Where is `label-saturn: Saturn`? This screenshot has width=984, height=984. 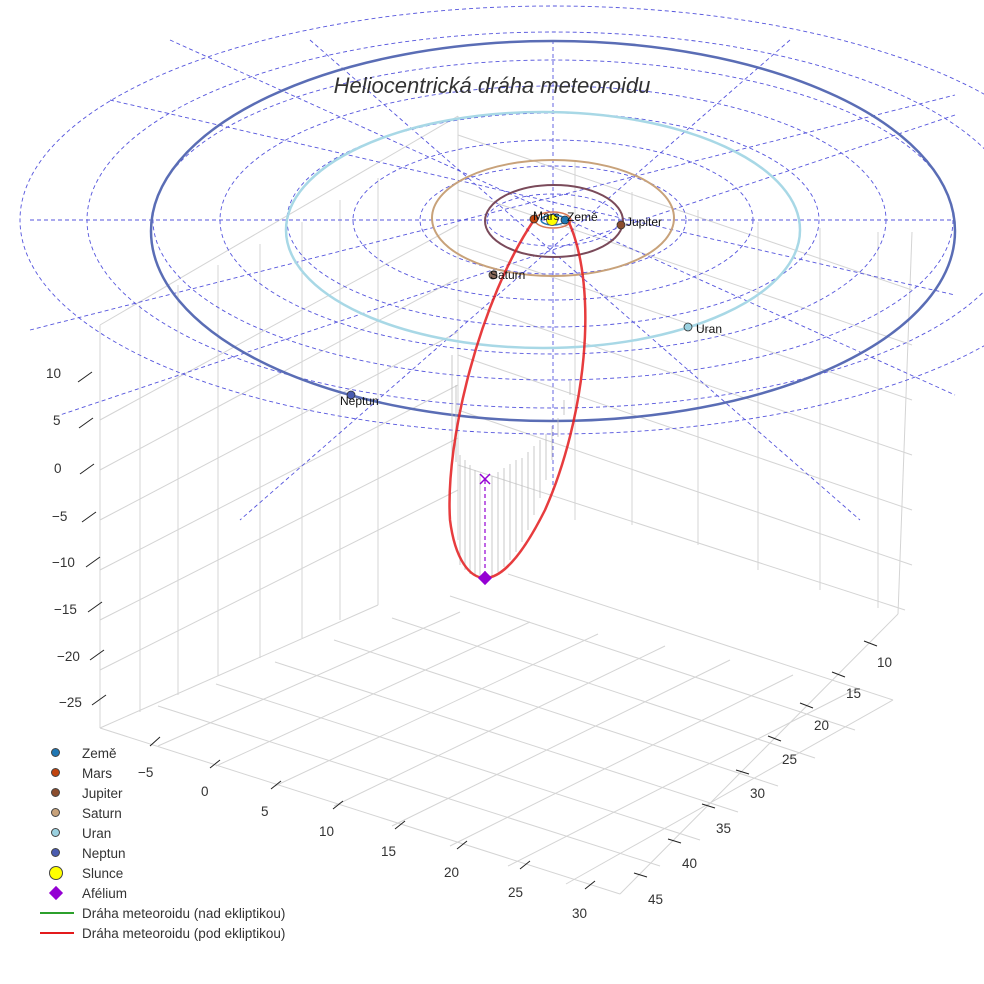
label-saturn: Saturn is located at coordinates (508, 275).